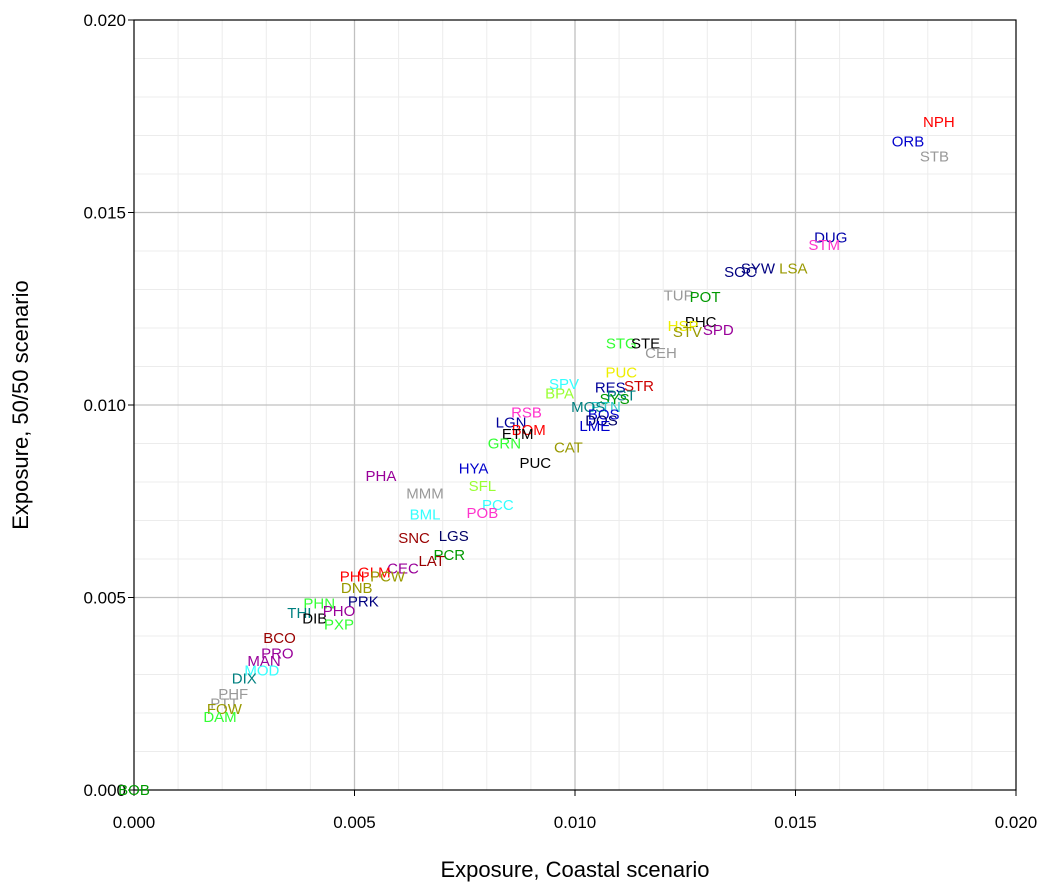 The width and height of the screenshot is (1049, 891). What do you see at coordinates (431, 561) in the screenshot?
I see `point-label-lat: LAT` at bounding box center [431, 561].